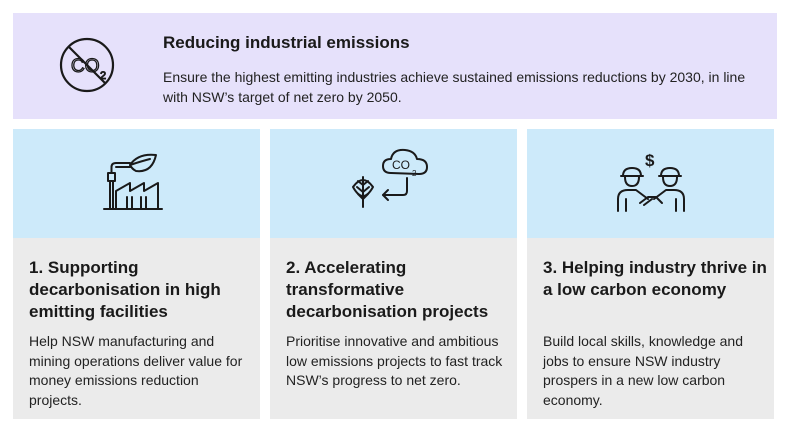 This screenshot has width=800, height=444. I want to click on handshake-dollar-icon: $, so click(651, 184).